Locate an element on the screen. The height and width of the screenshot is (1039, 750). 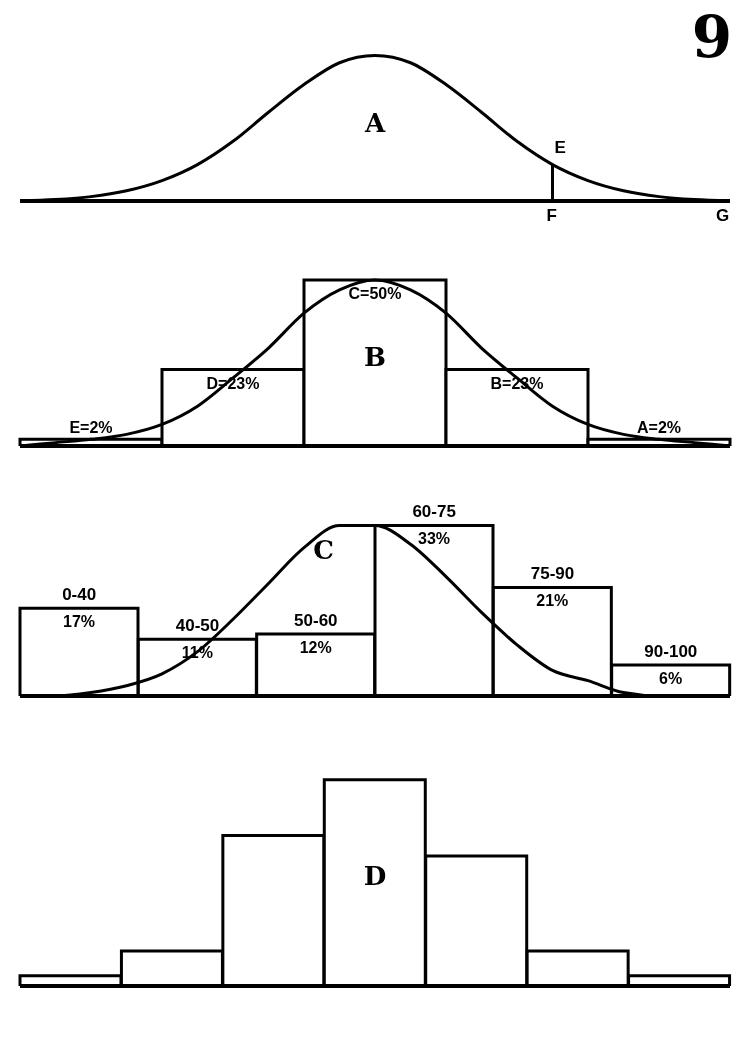
annotation: E is located at coordinates (560, 147).